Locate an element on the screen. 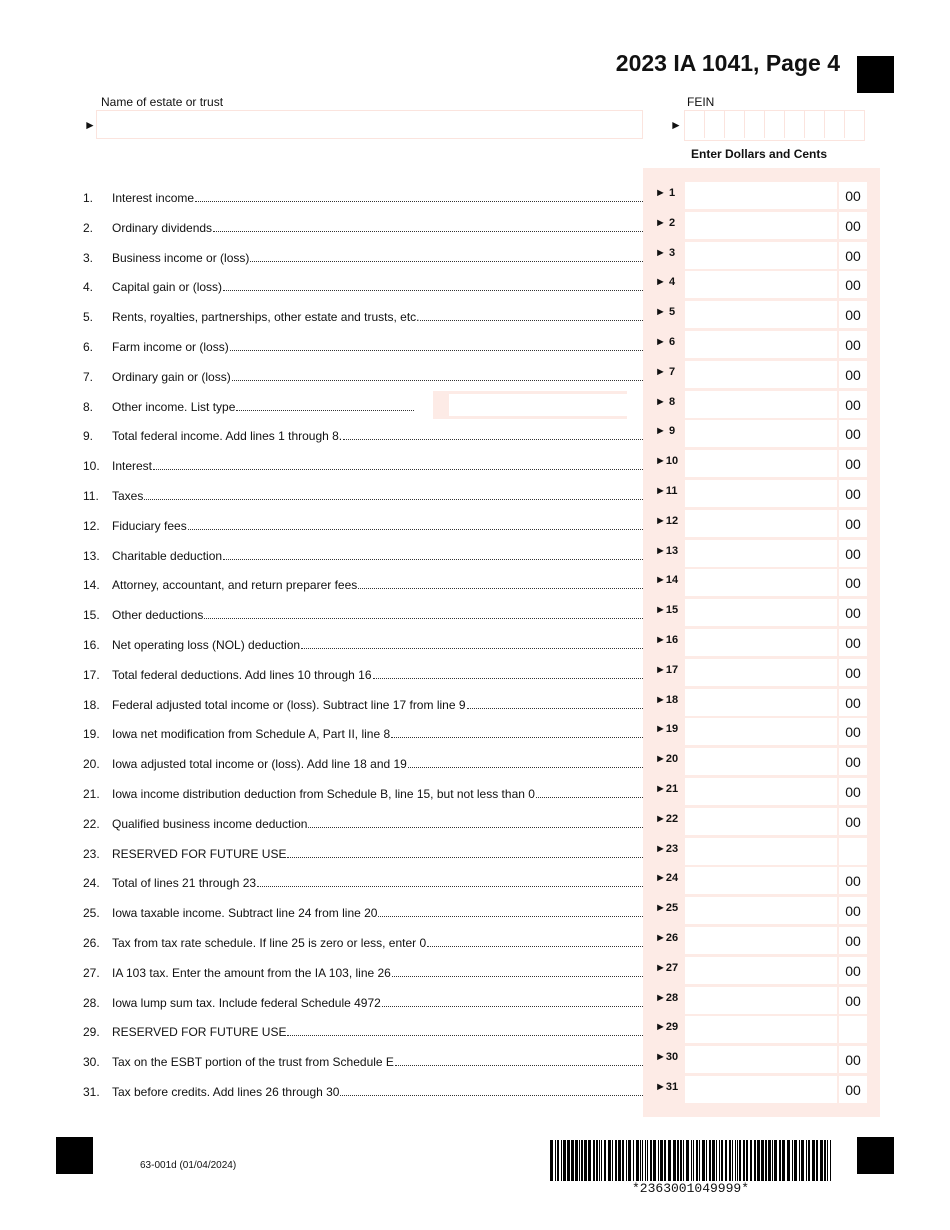 This screenshot has width=950, height=1230. line-22: 22. Qualified business income deduction is located at coordinates (363, 821).